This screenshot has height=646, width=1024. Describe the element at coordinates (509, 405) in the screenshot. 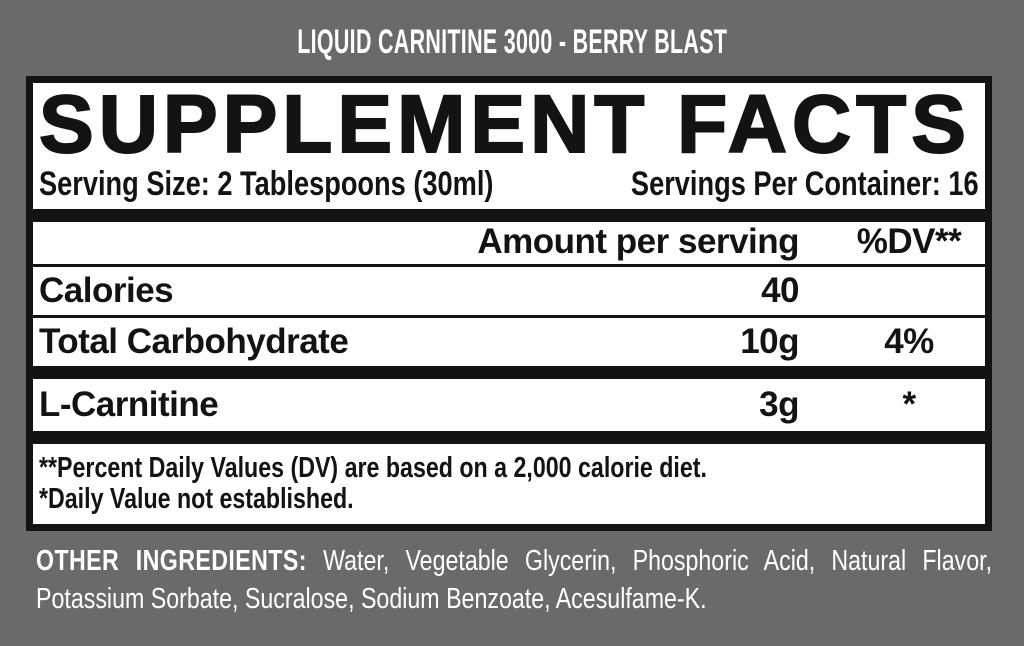

I see `table-row-l-carnitine: L-Carnitine 3g *` at that location.